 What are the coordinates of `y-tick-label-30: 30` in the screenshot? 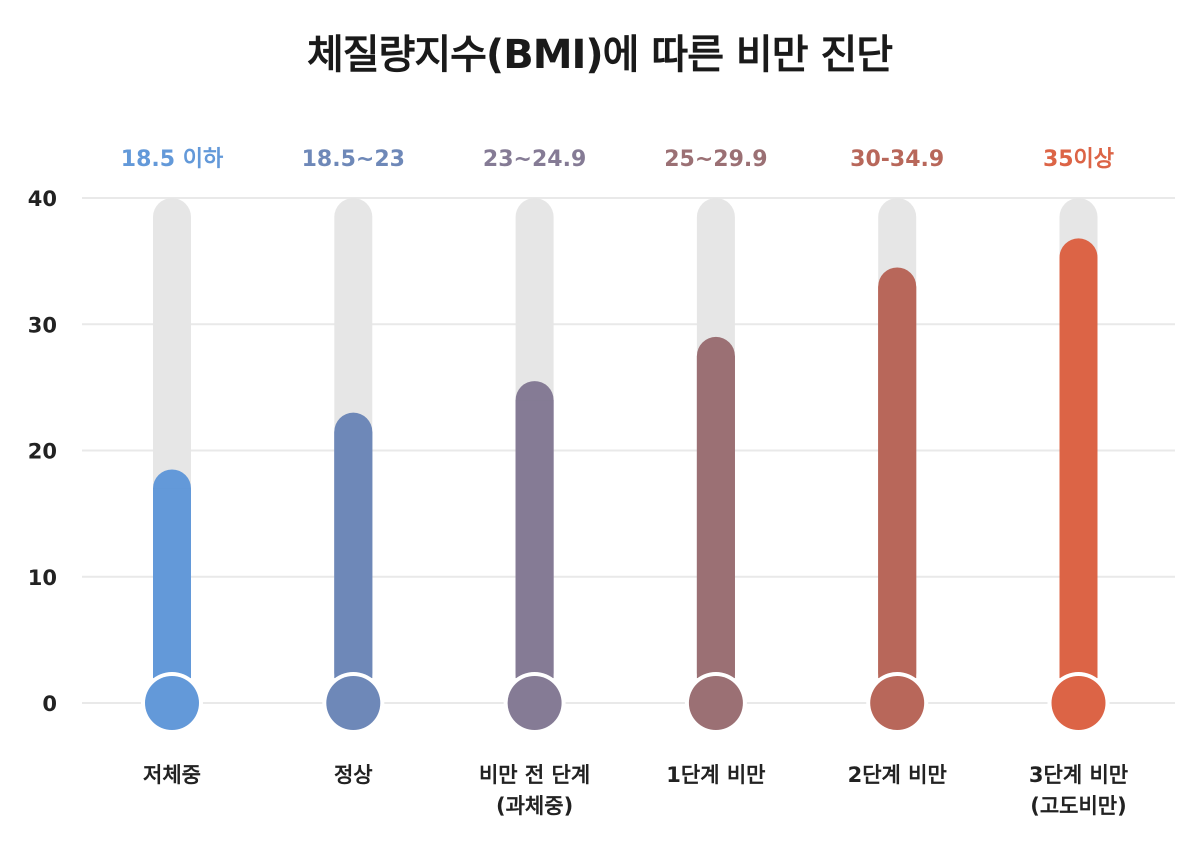 It's located at (42, 325).